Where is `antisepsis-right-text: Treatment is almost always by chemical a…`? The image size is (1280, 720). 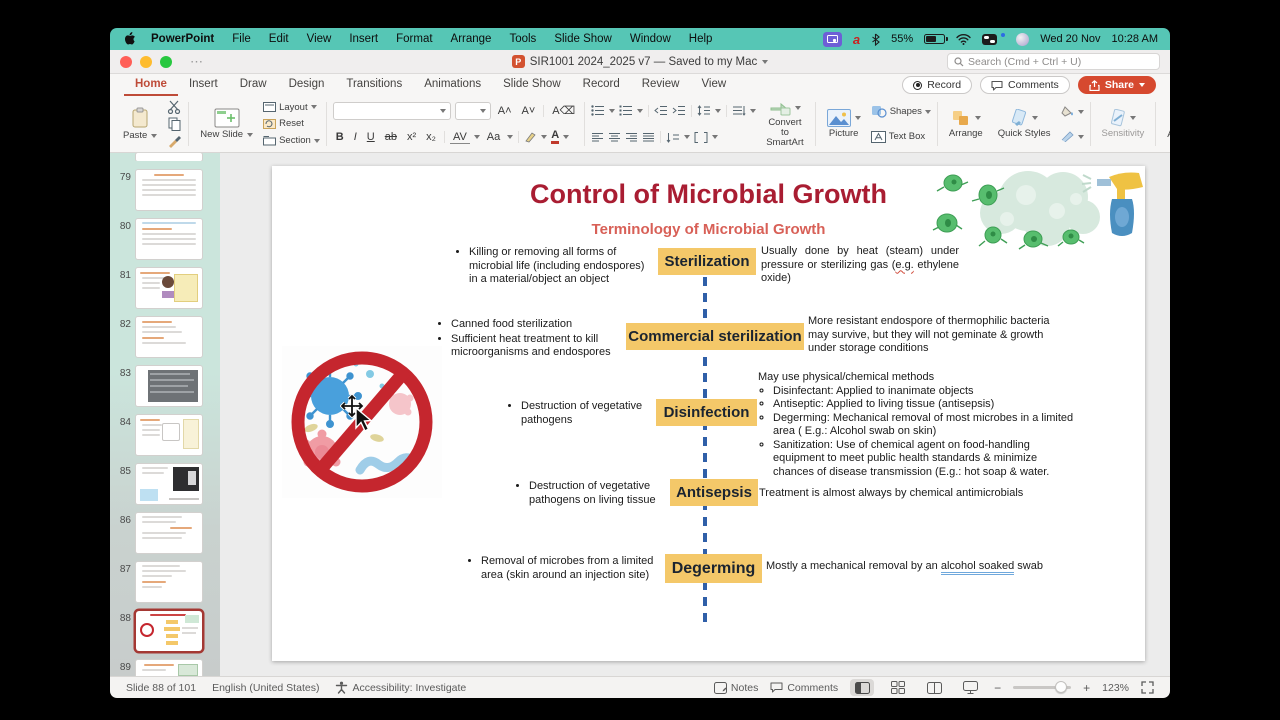 antisepsis-right-text: Treatment is almost always by chemical a… is located at coordinates (891, 493).